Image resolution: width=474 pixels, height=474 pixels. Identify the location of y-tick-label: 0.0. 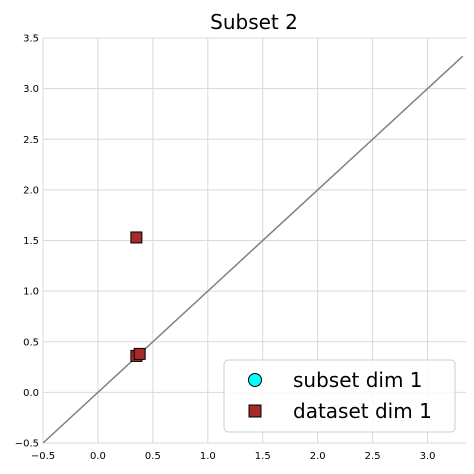
(31, 393).